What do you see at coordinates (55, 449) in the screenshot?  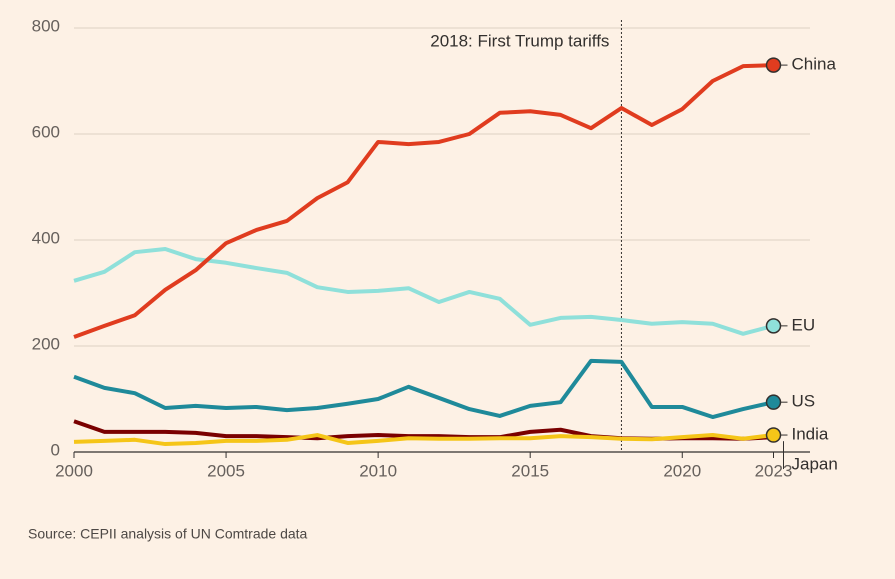 I see `y-tick-label: 0` at bounding box center [55, 449].